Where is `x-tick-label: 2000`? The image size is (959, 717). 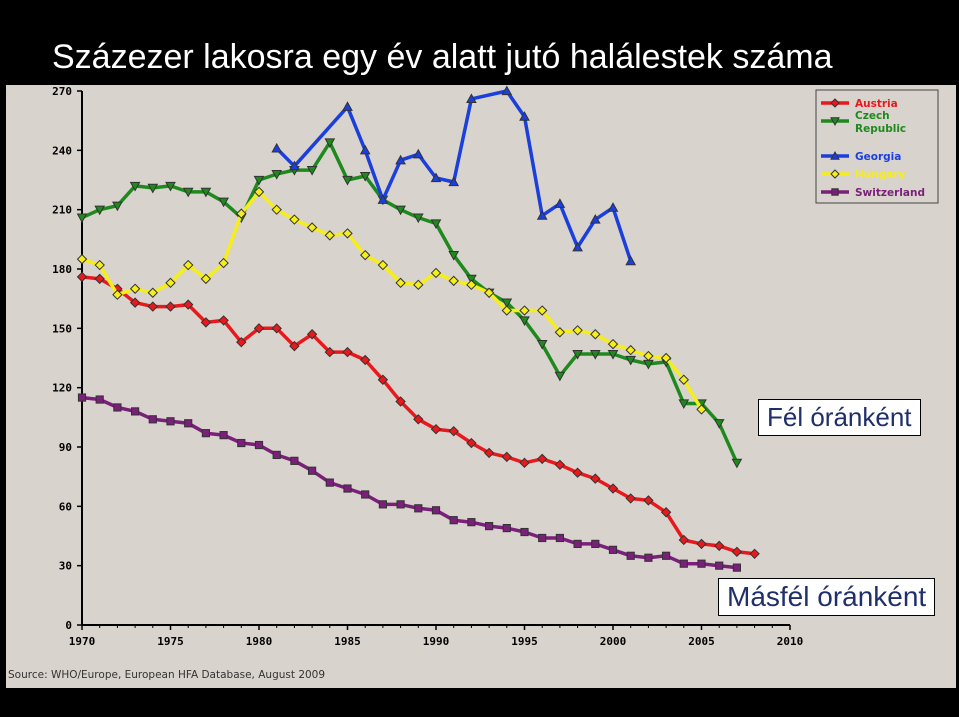
x-tick-label: 2000 is located at coordinates (613, 641).